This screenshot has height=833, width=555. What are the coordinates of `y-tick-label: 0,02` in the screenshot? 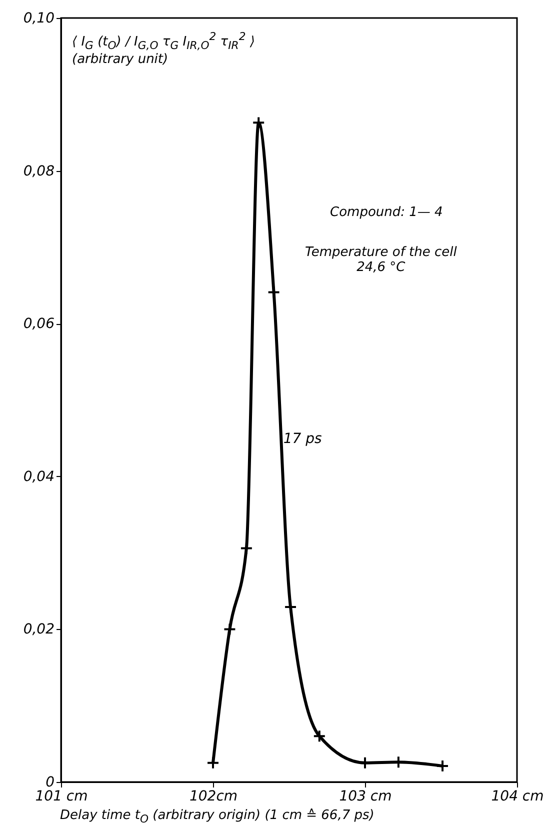 It's located at (39, 630).